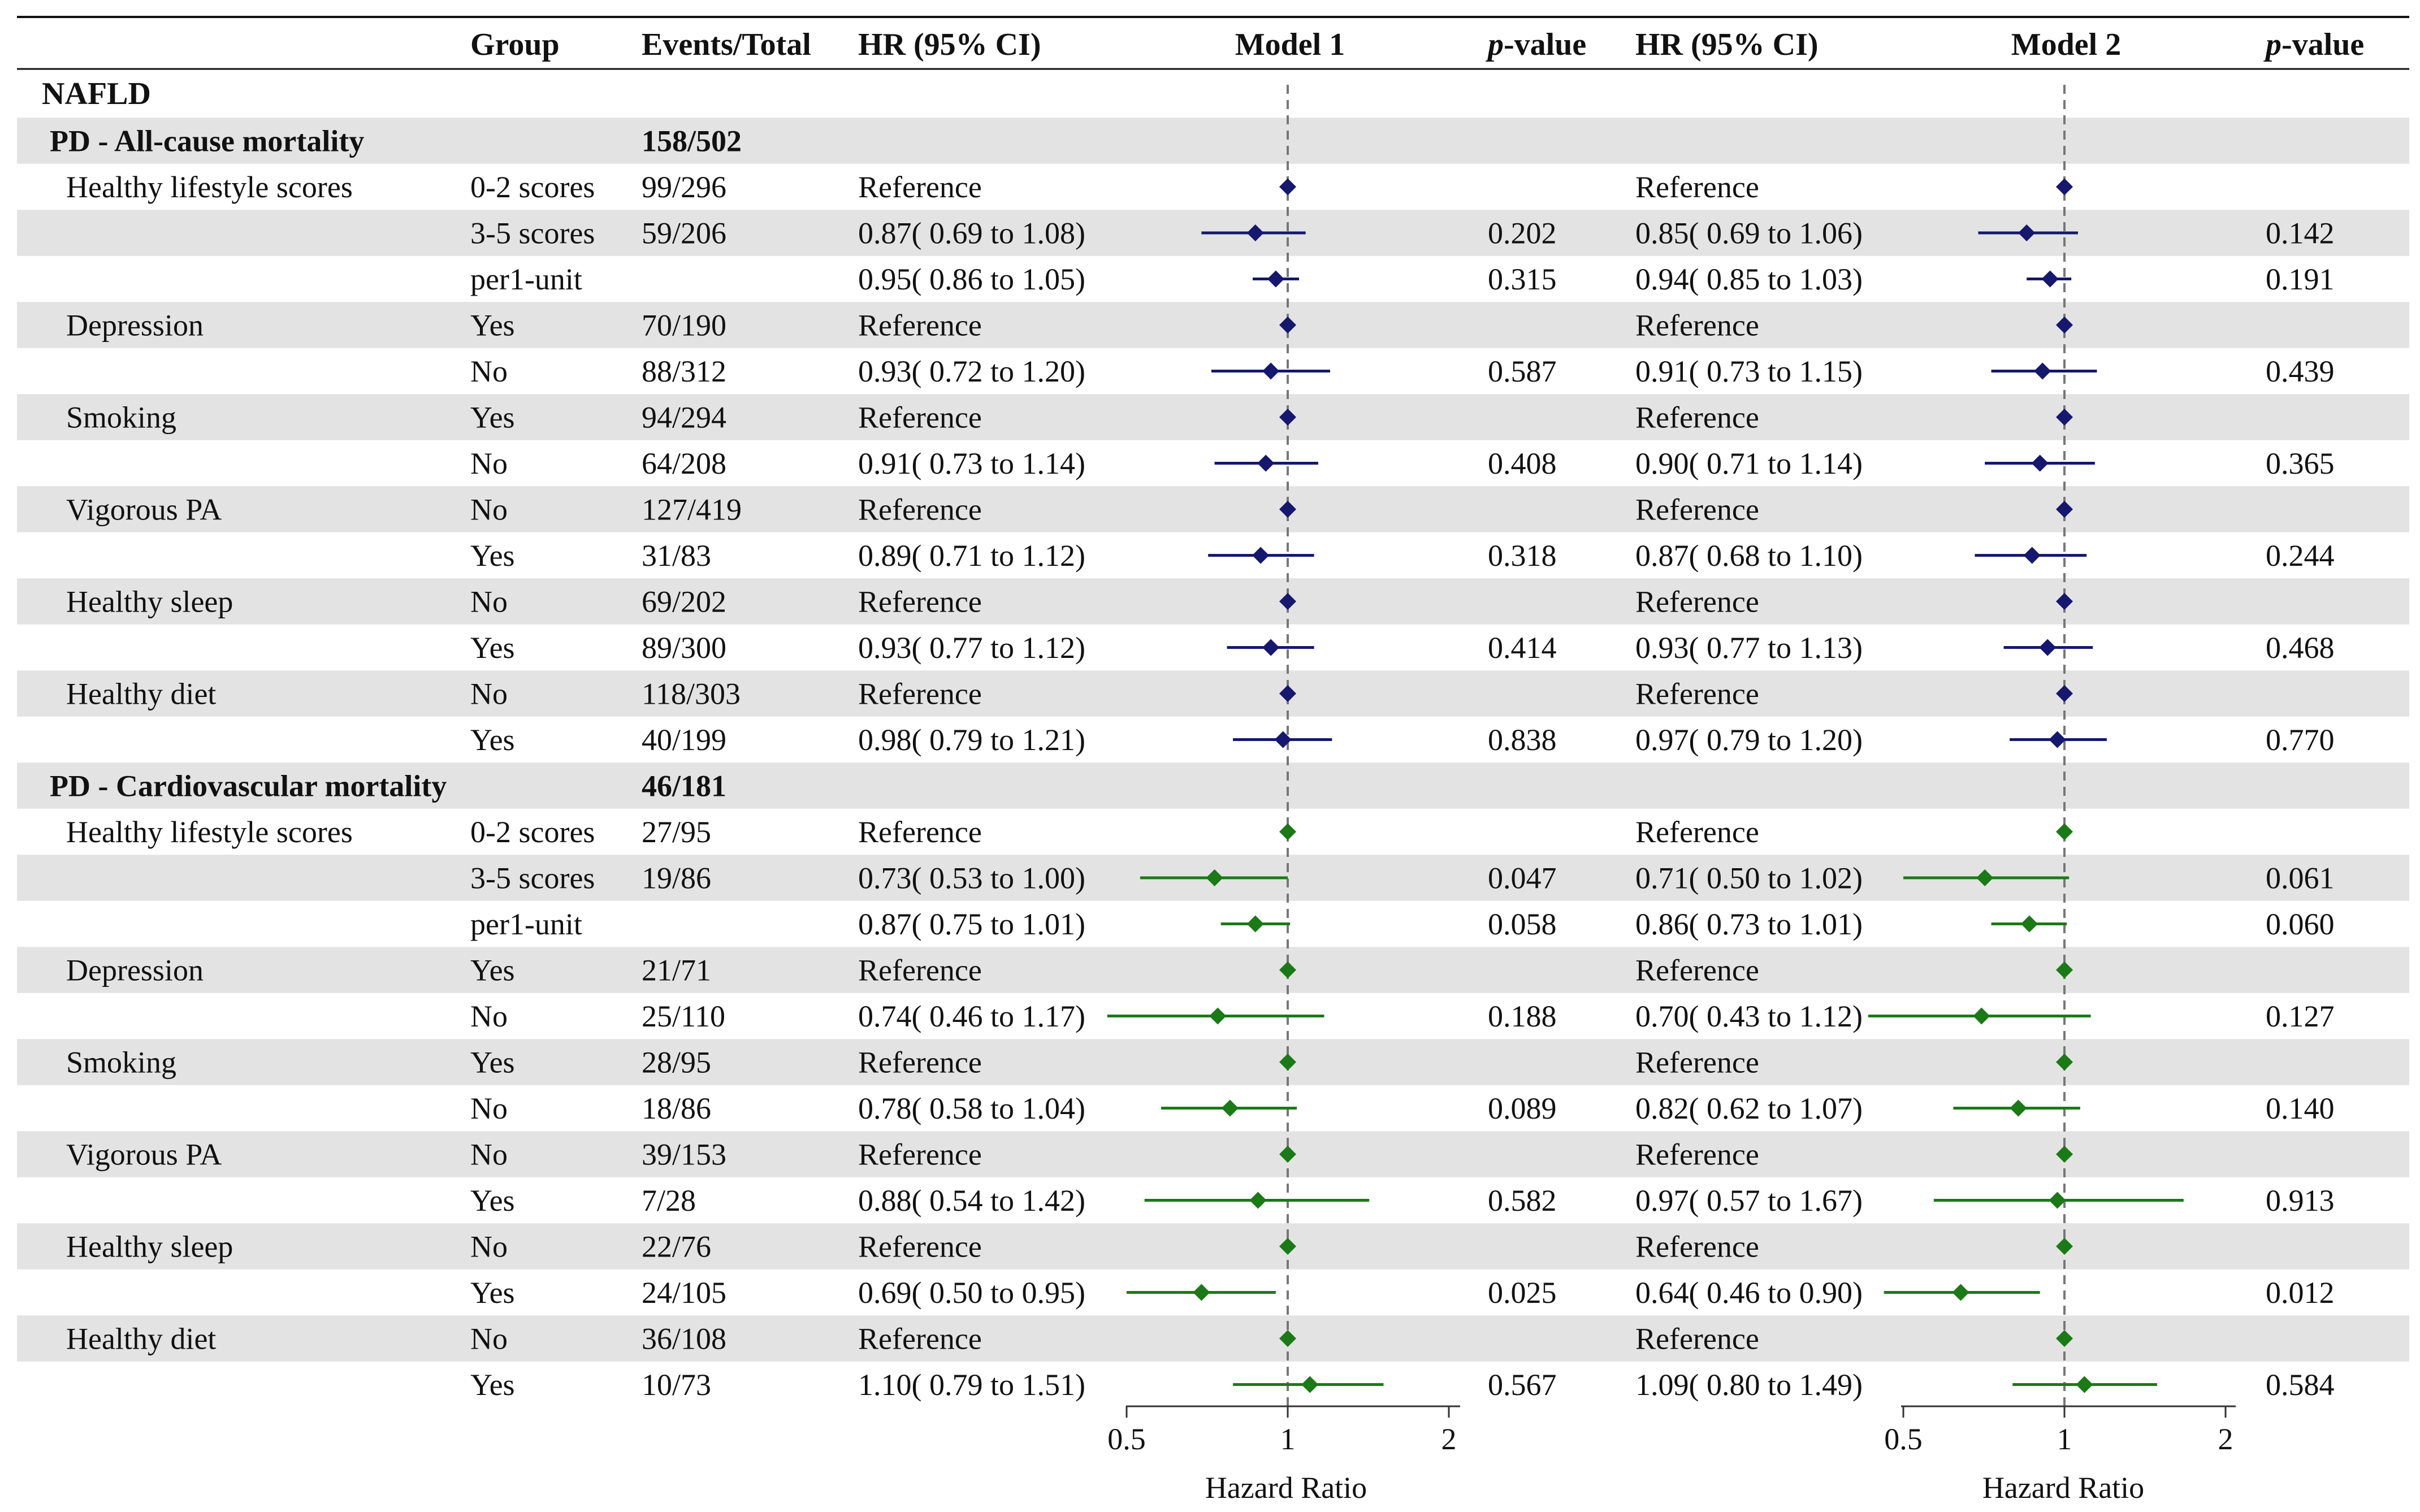  I want to click on events-total: 28/95, so click(676, 1062).